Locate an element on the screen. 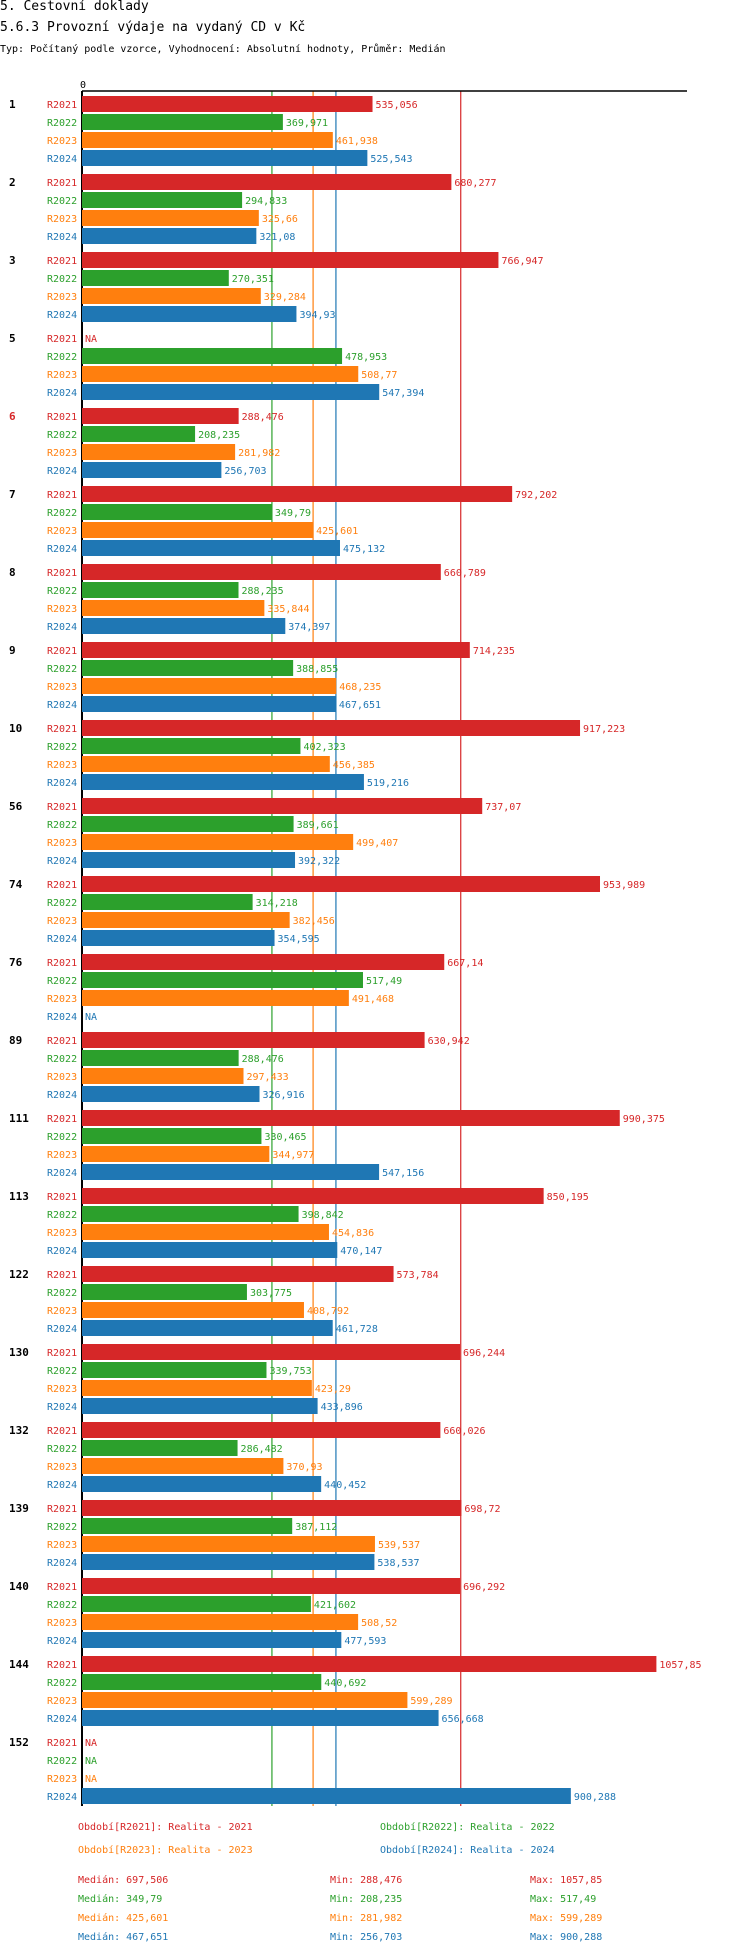 The image size is (750, 1958). na-label: NA is located at coordinates (91, 339).